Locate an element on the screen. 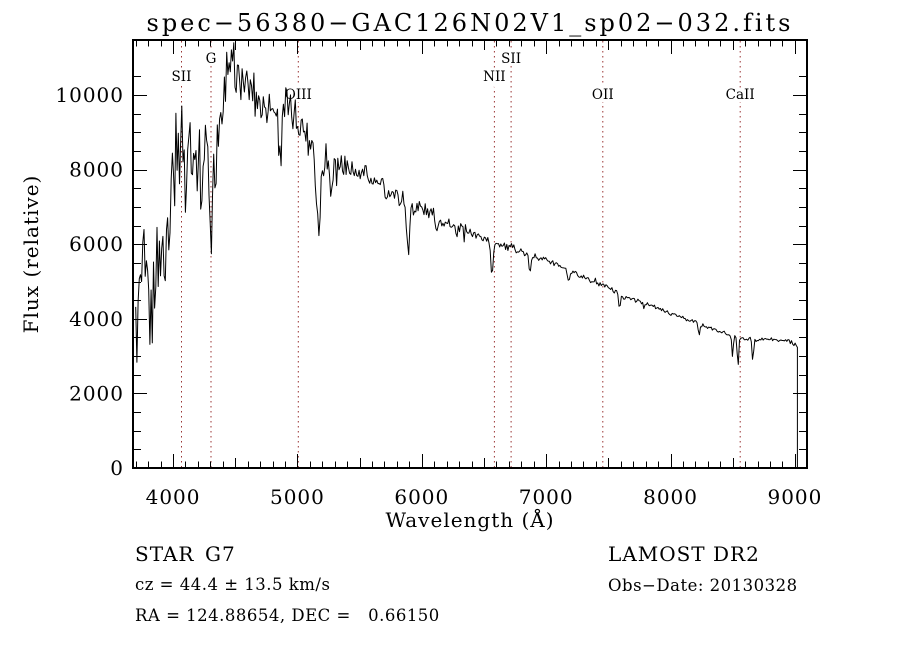  x-tick-label: 6000 is located at coordinates (421, 497).